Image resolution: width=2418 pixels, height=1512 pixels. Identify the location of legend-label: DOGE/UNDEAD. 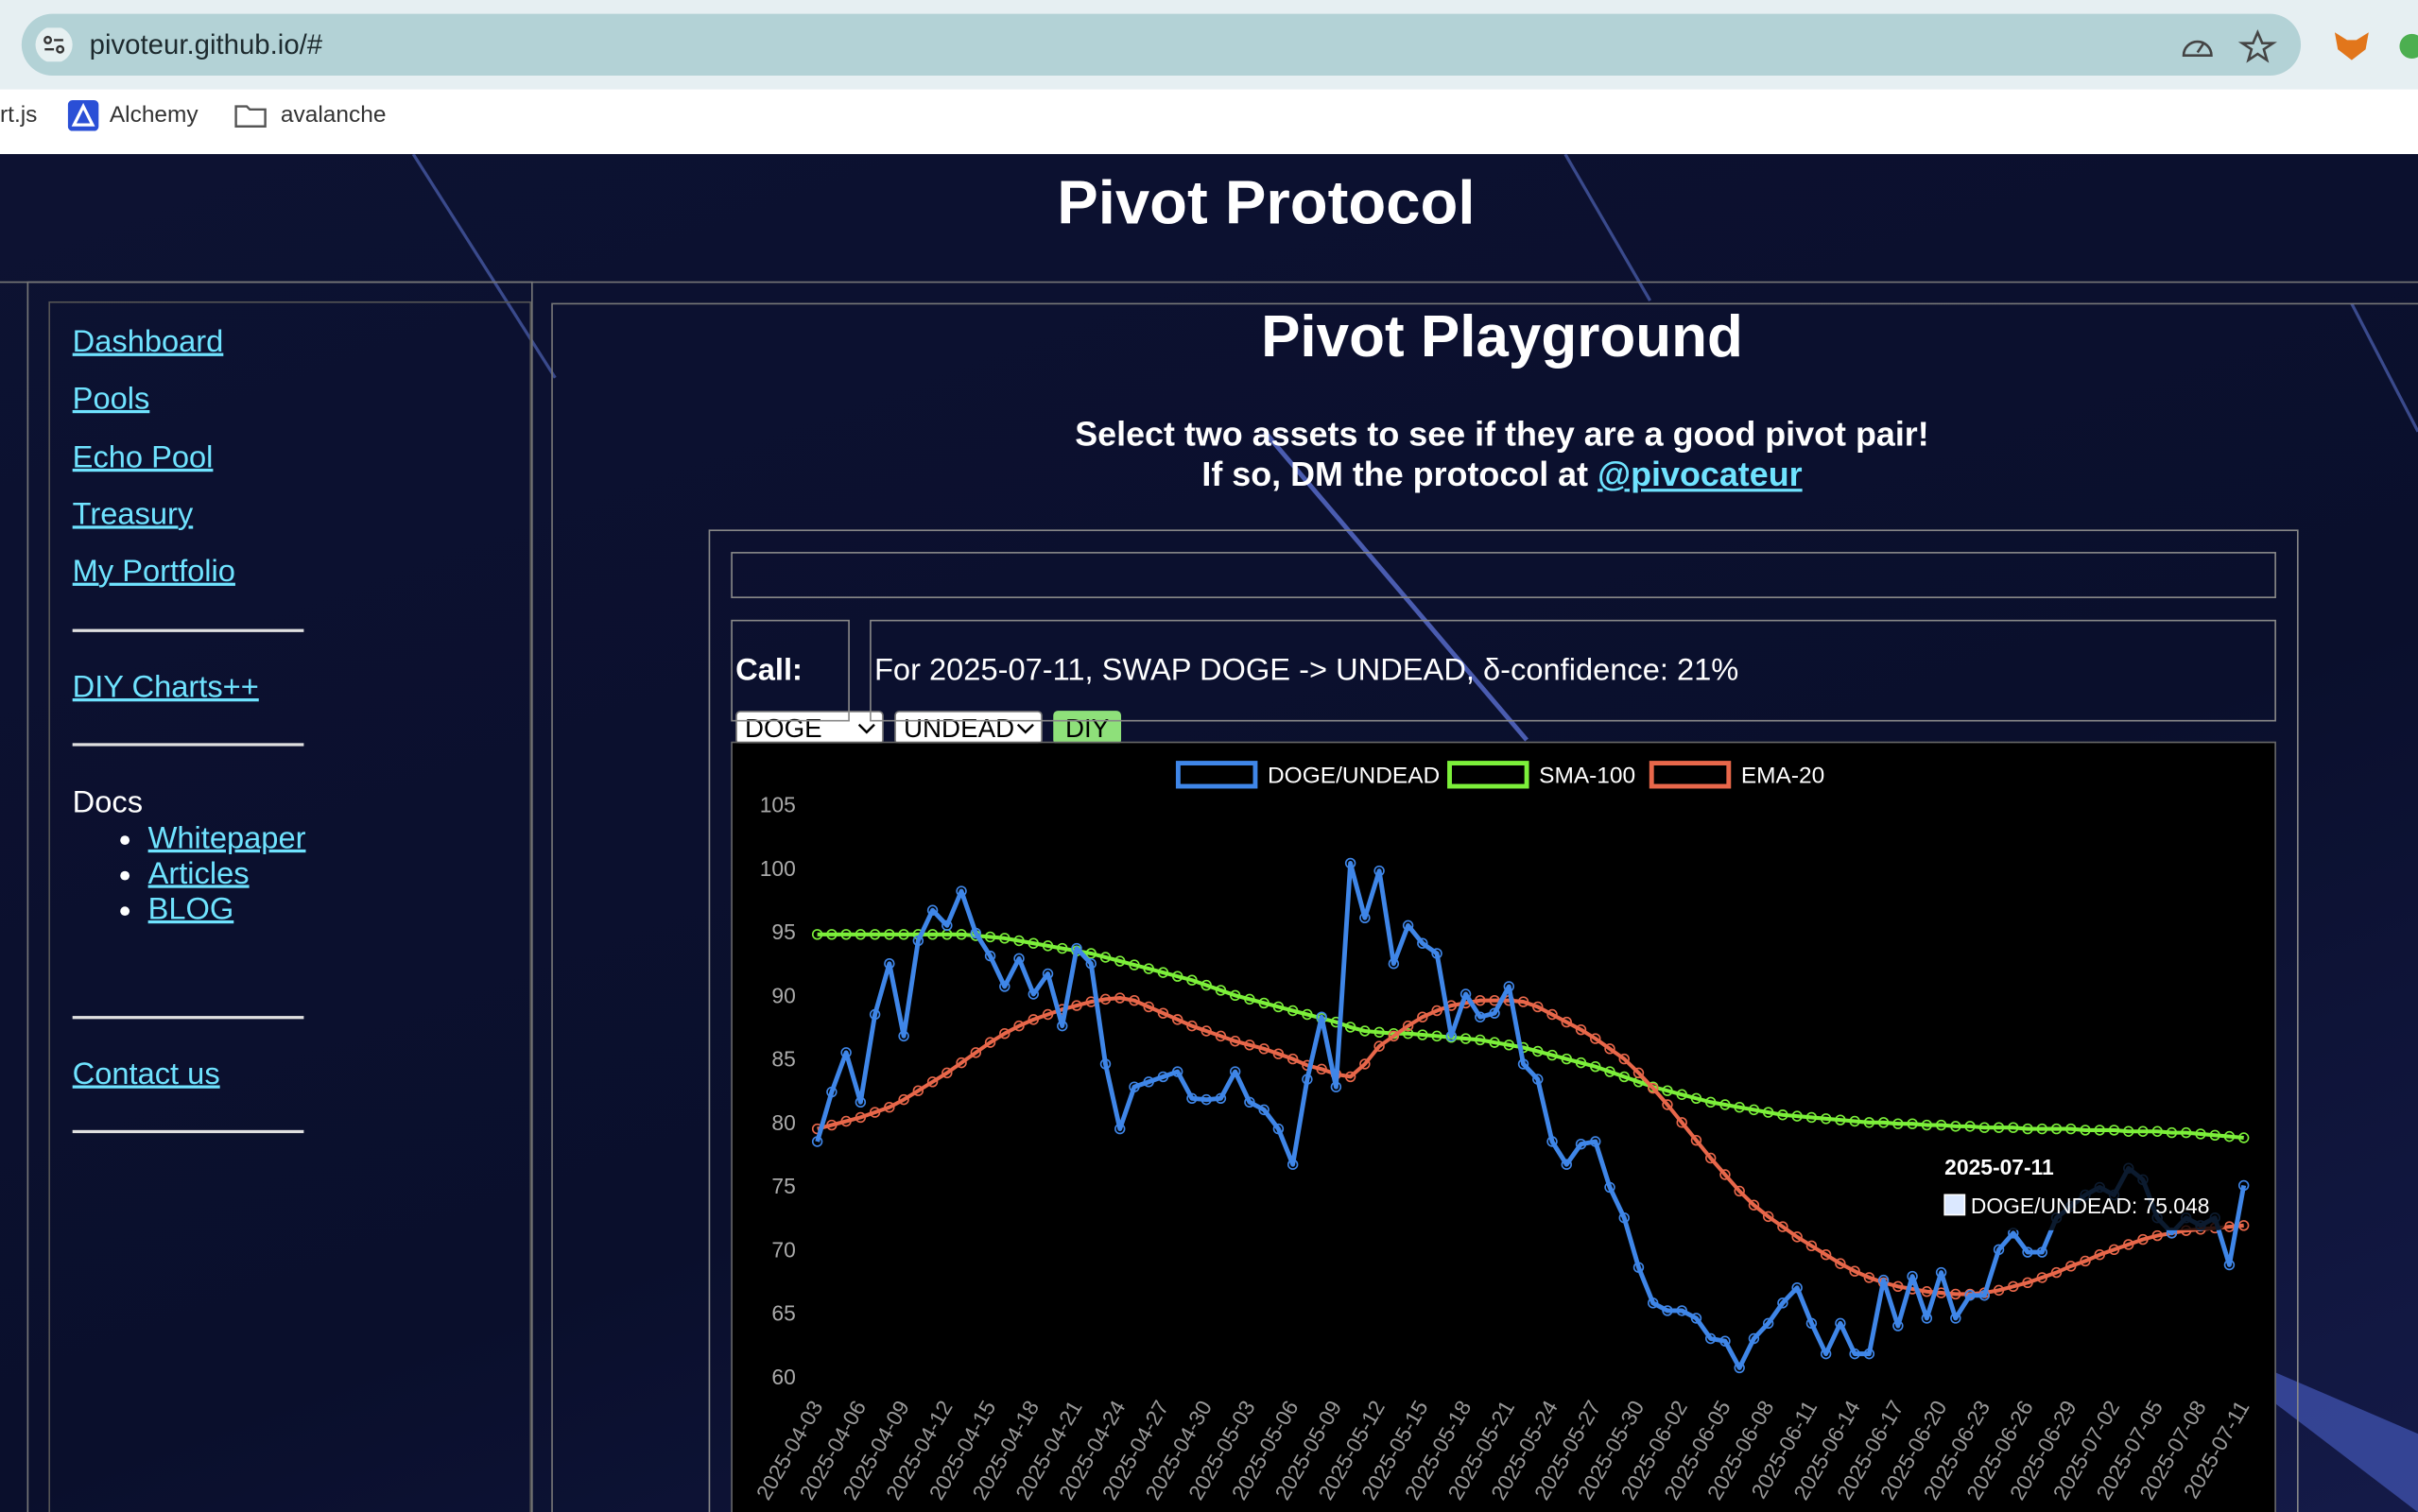
(1354, 776).